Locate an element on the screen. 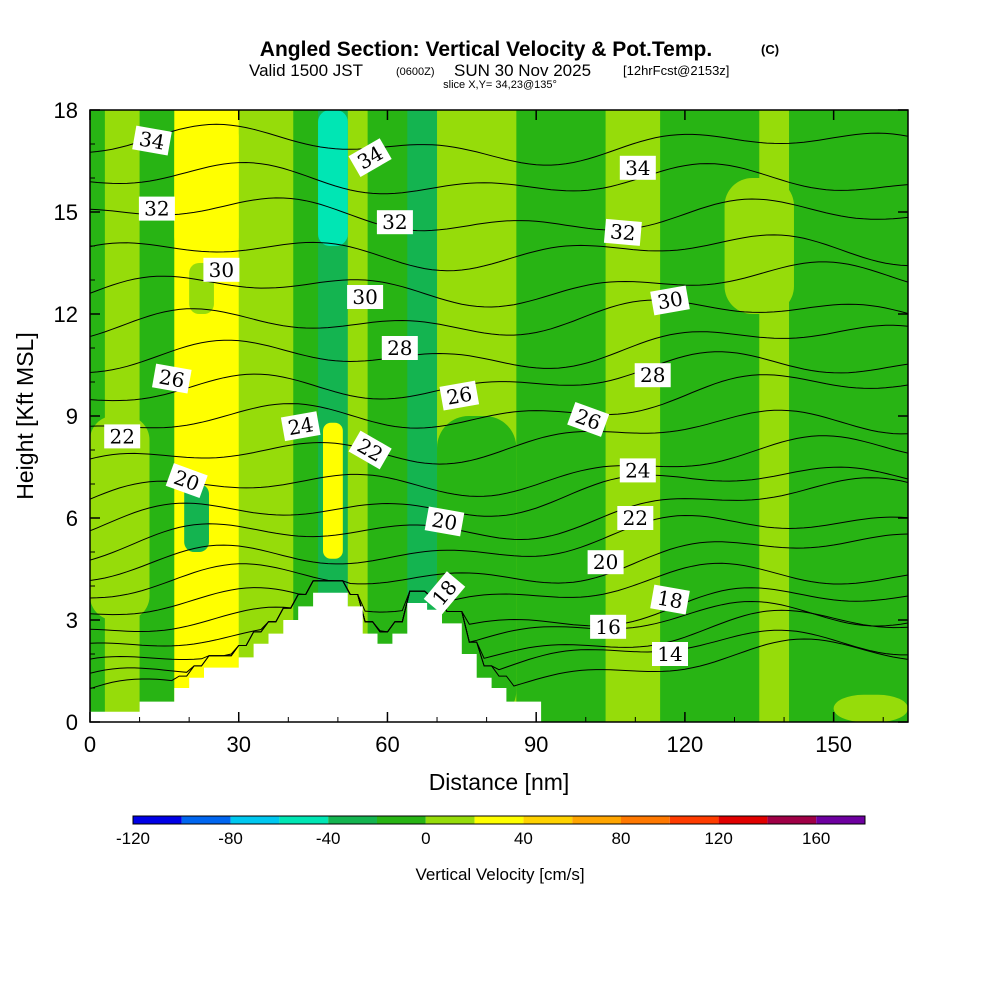 The height and width of the screenshot is (1000, 1000). contour-label-3: 26 is located at coordinates (171, 378).